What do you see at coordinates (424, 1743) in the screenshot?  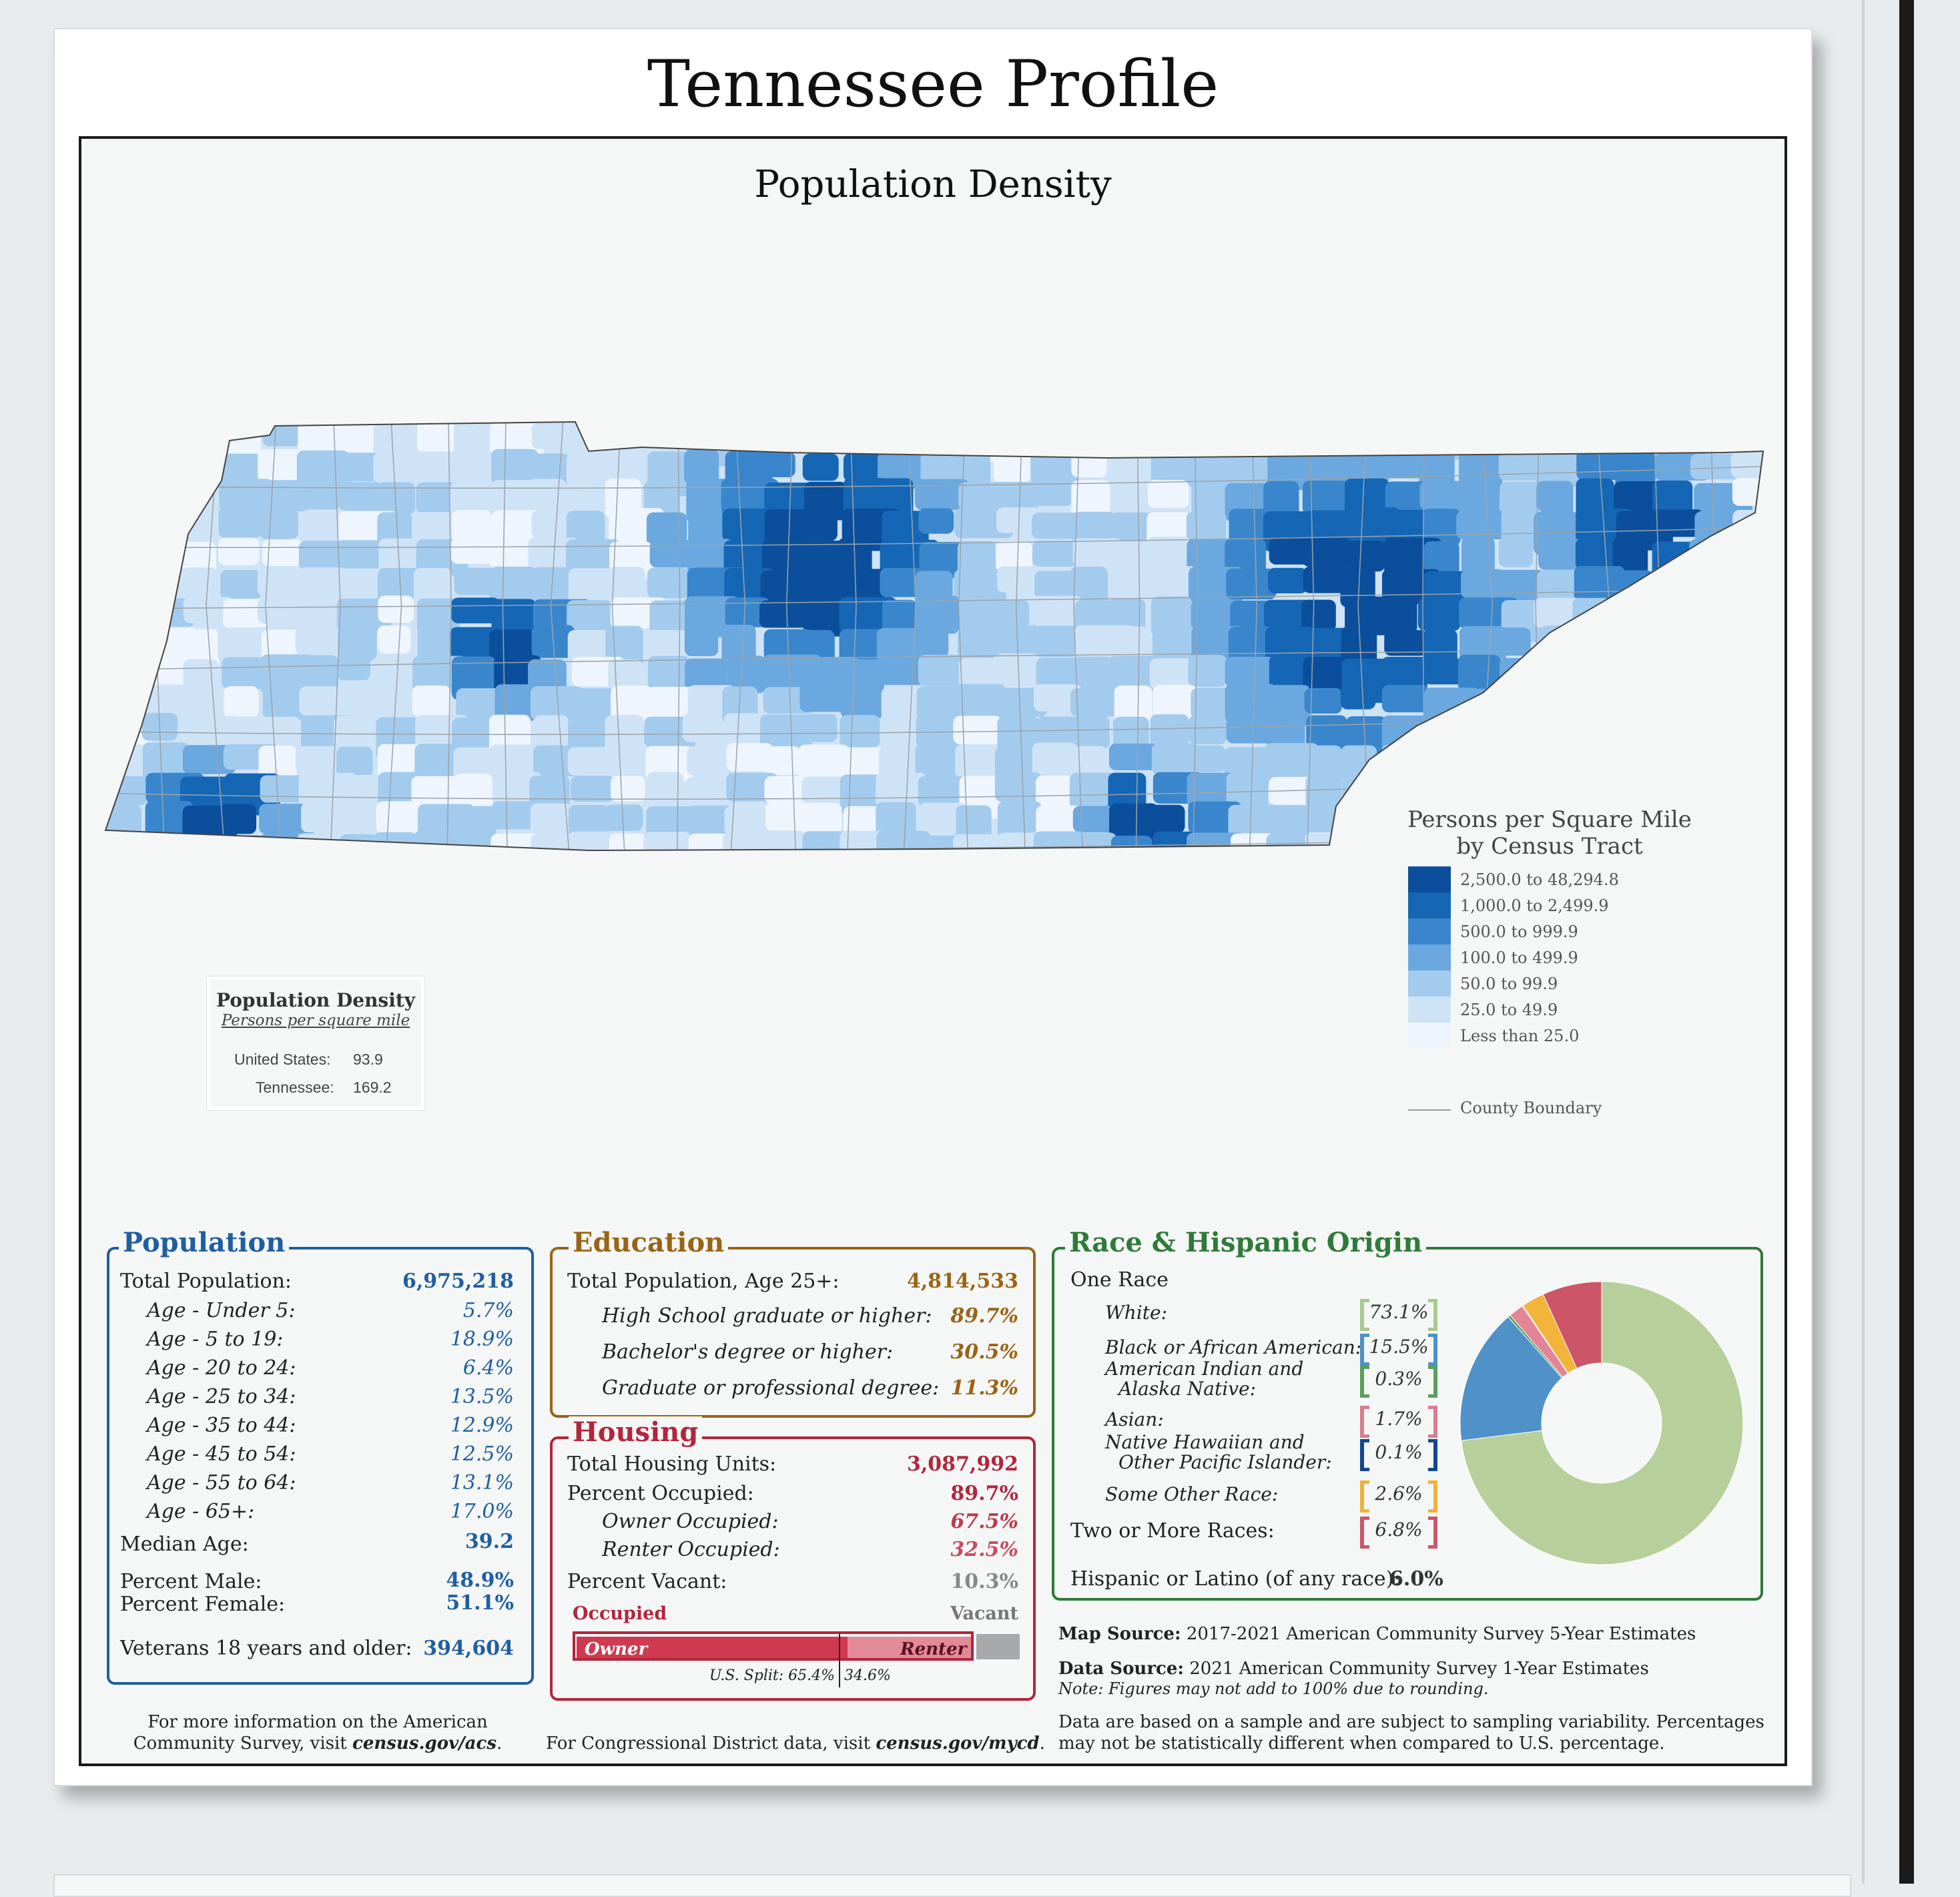 I see `acs-link: census.gov/acs` at bounding box center [424, 1743].